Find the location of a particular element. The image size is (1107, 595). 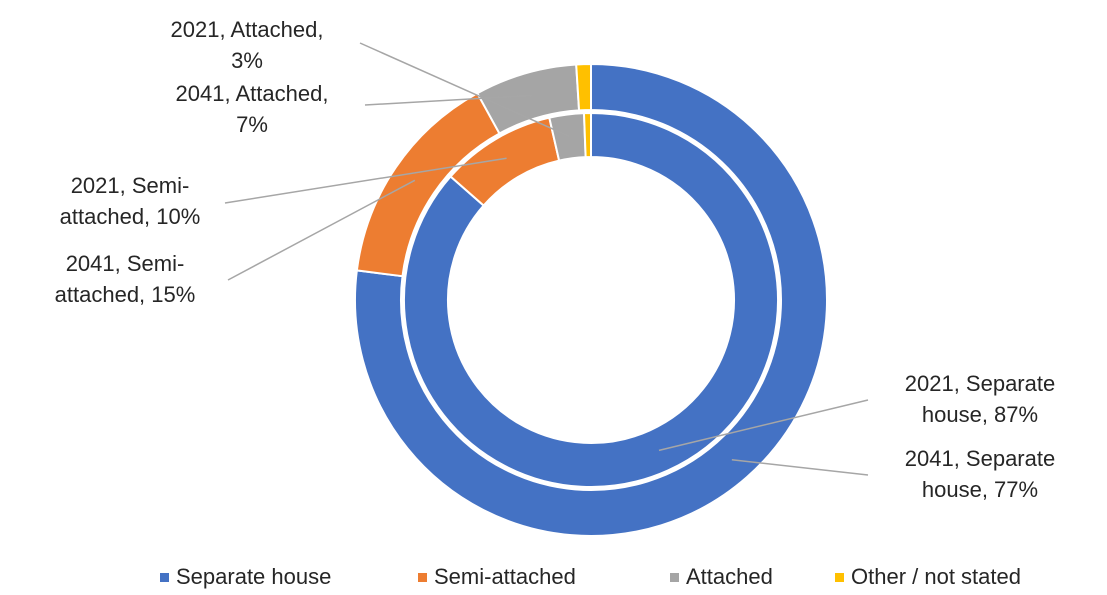

legend-label: Separate house is located at coordinates (254, 576).